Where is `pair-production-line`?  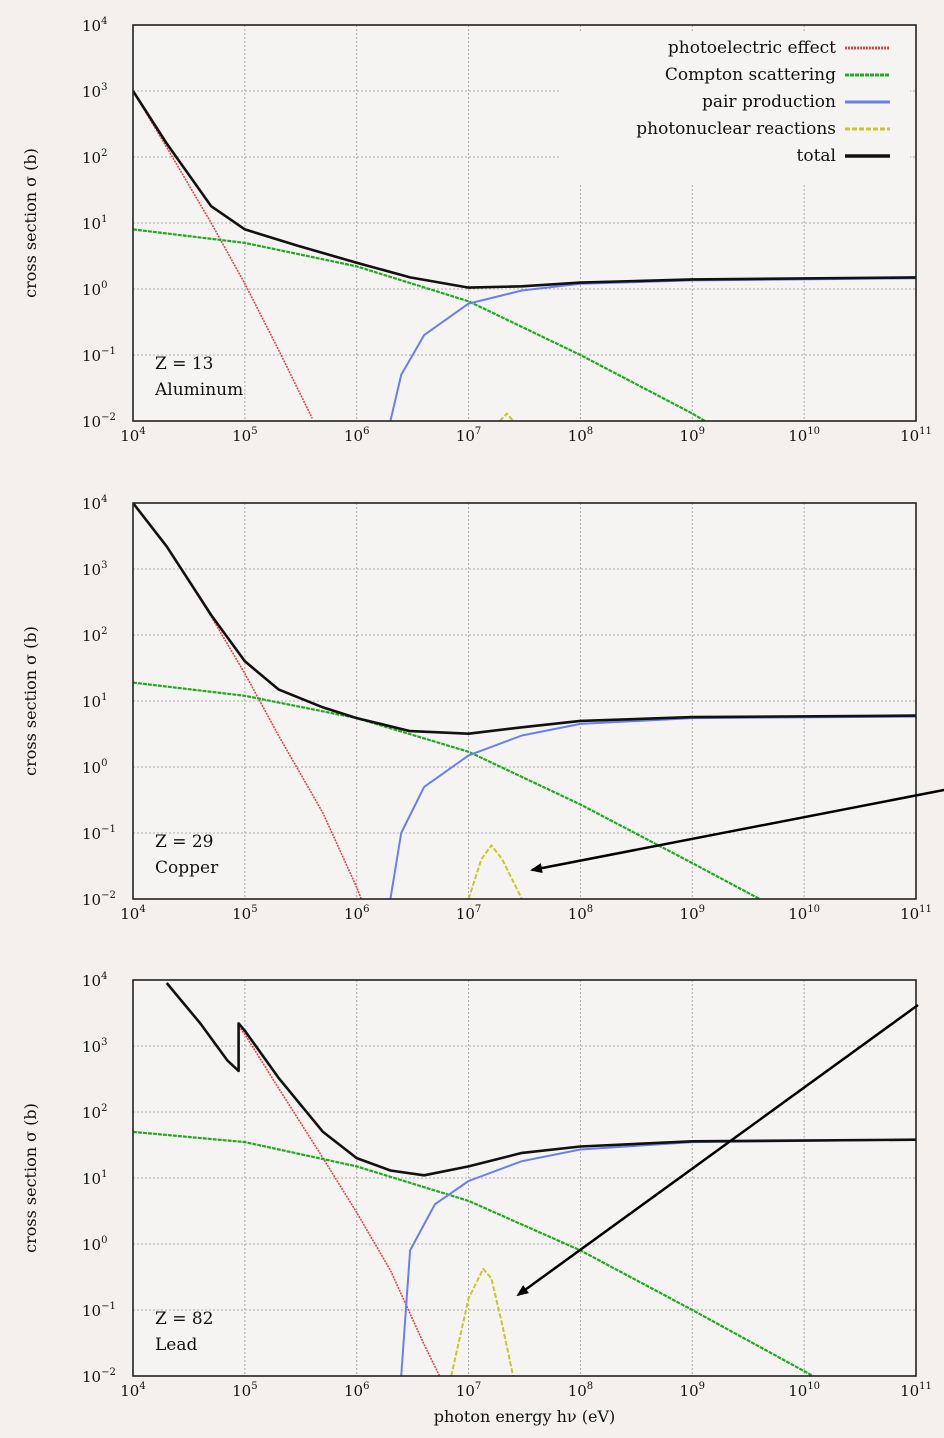 pair-production-line is located at coordinates (652, 807).